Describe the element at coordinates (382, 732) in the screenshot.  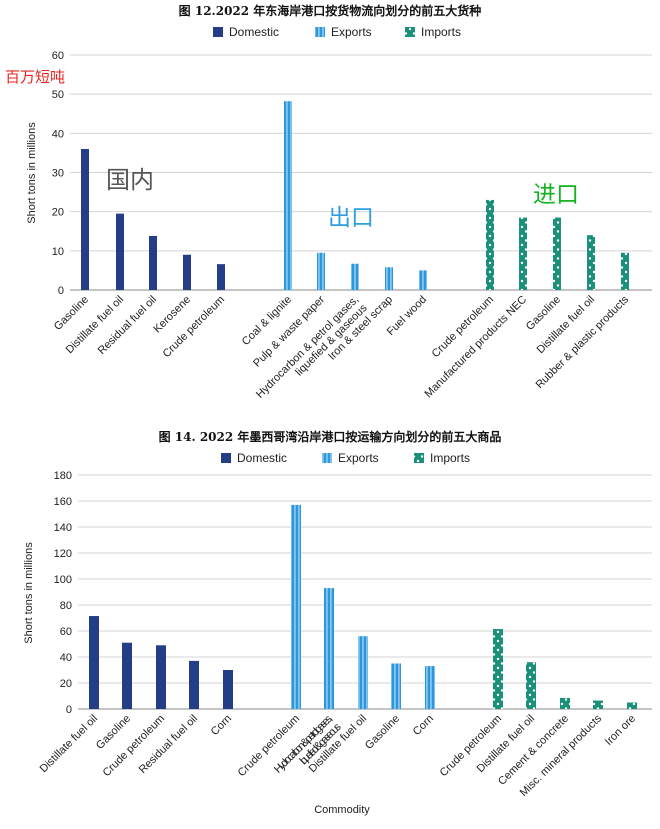
I see `x-tick-label: Gasoline` at that location.